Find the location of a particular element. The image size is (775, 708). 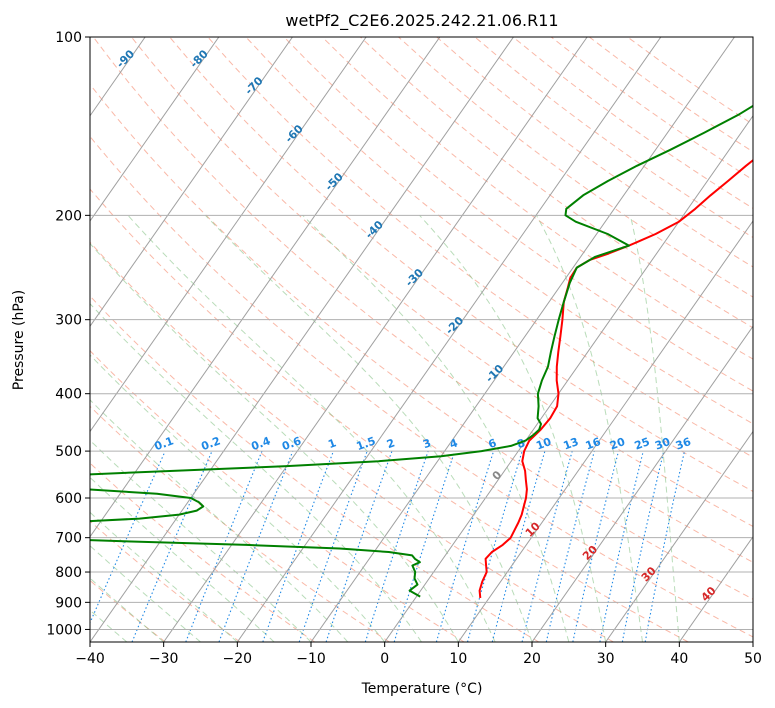

dry-adiabat-label: 10 is located at coordinates (533, 529).